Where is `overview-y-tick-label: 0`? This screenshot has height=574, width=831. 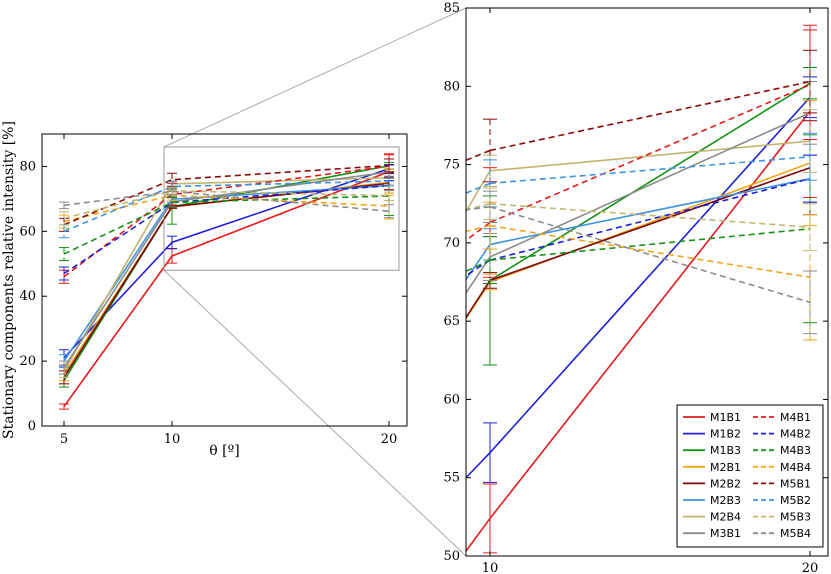
overview-y-tick-label: 0 is located at coordinates (32, 426).